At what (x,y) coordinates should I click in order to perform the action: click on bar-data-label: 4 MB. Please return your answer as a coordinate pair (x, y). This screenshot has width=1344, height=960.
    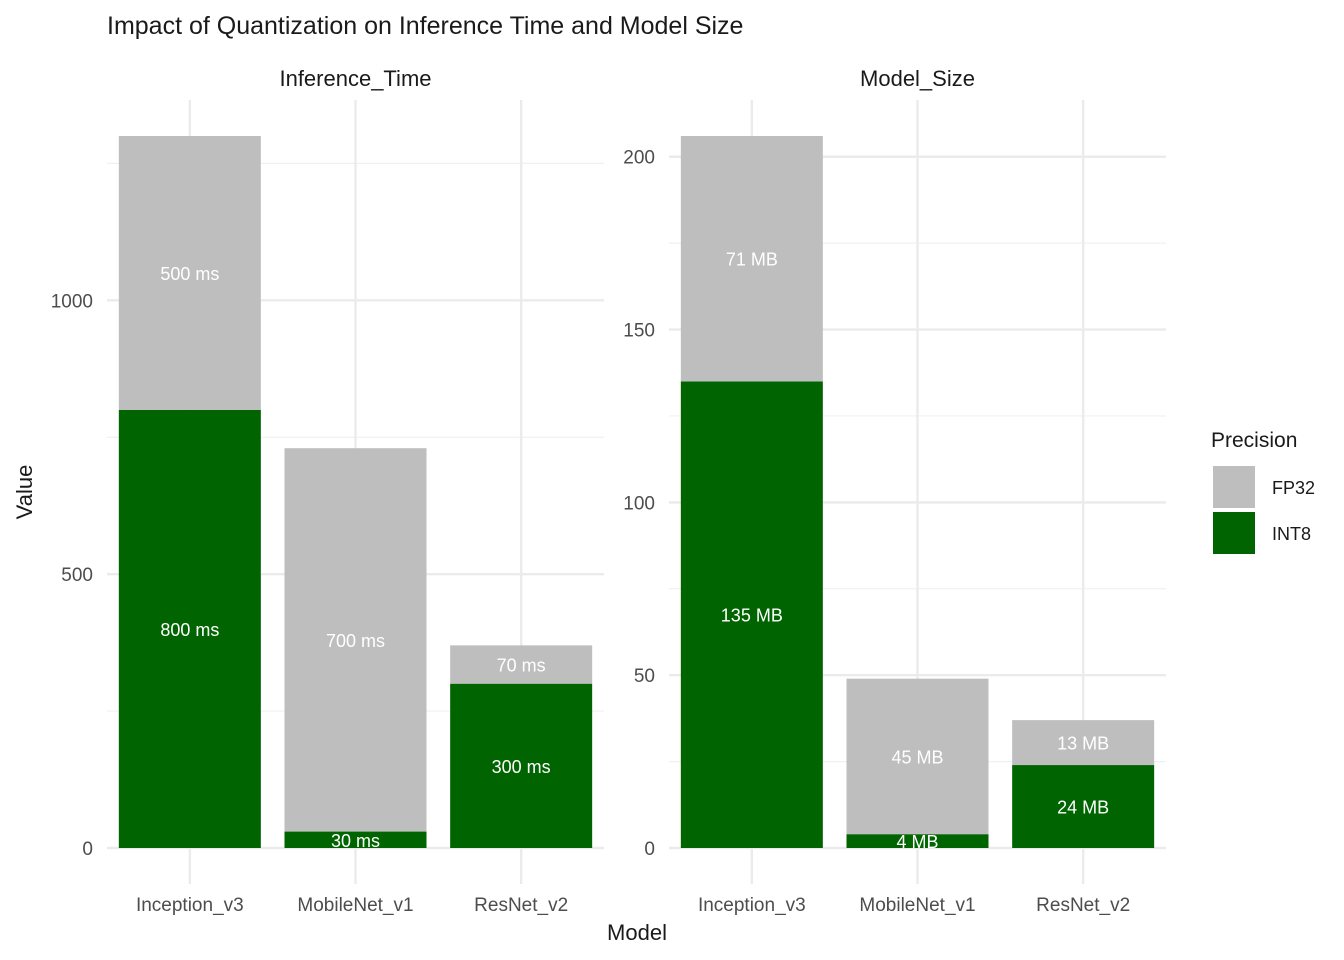
    Looking at the image, I should click on (917, 842).